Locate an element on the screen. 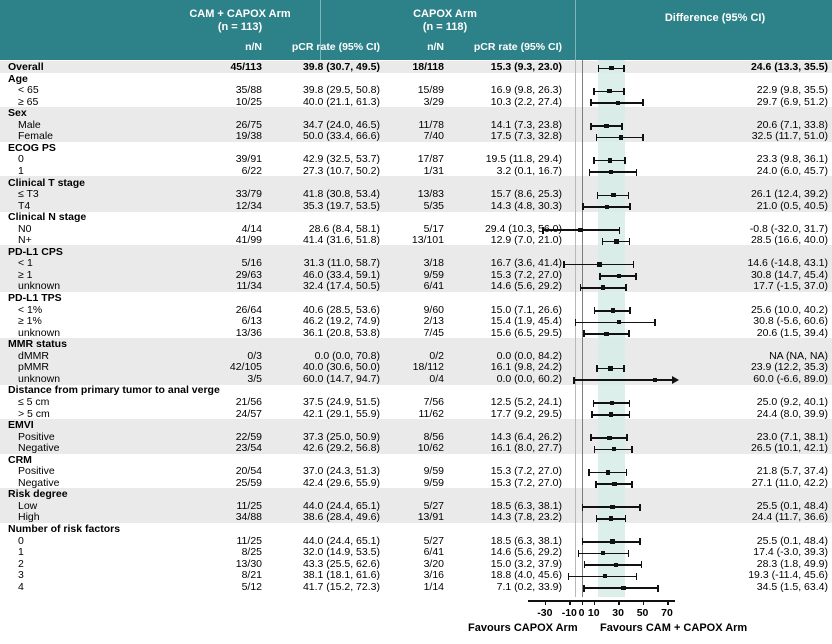 This screenshot has width=832, height=644. row-nn-cam: 39/91 is located at coordinates (248, 159).